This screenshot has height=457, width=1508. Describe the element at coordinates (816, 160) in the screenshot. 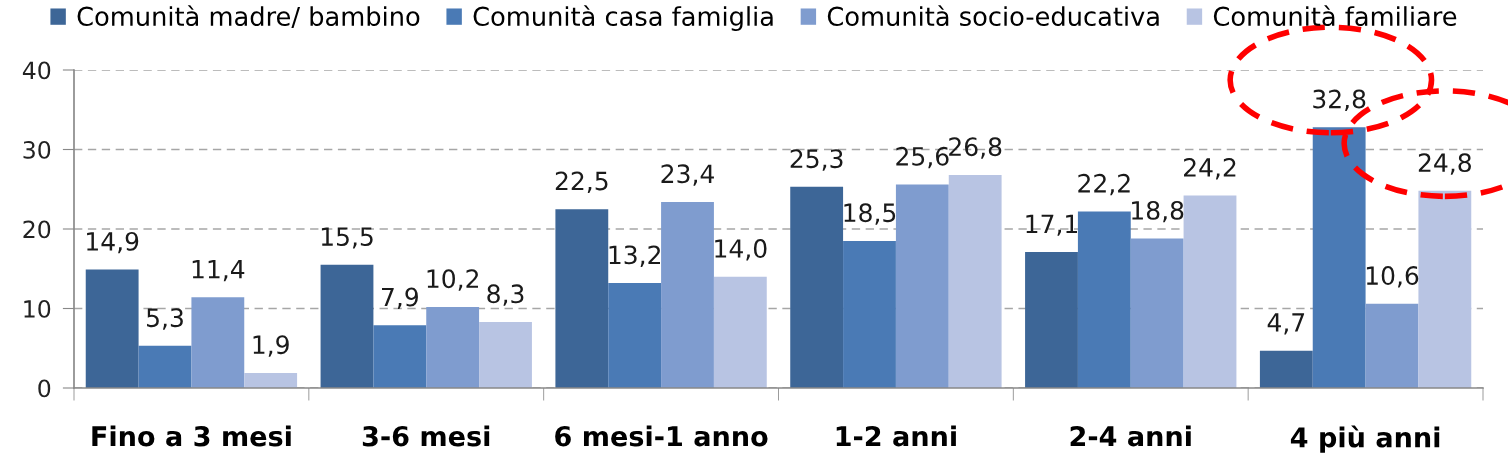

I see `data-label: 25,3` at that location.